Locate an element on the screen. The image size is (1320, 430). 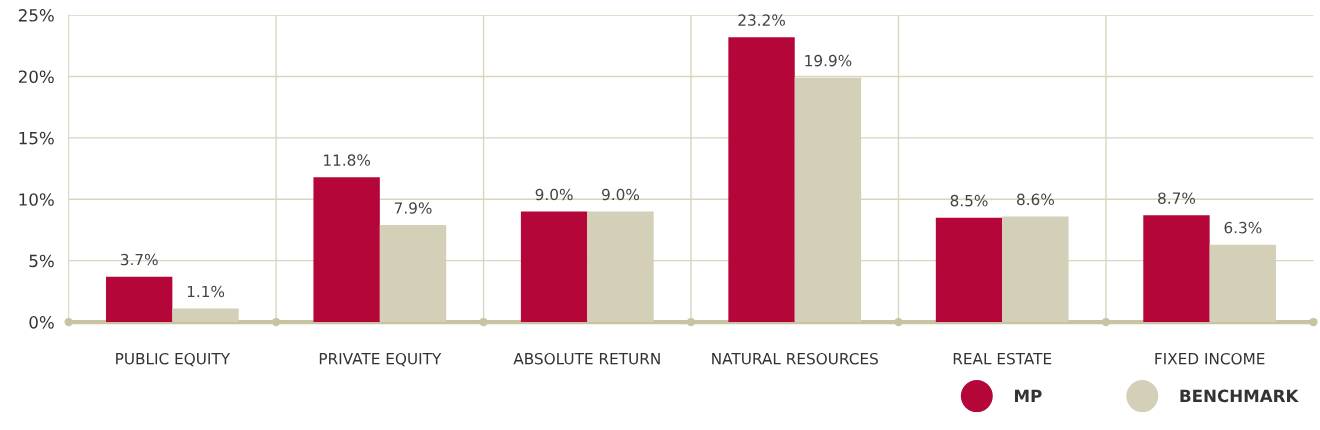
data-label: 8.7% is located at coordinates (1177, 198).